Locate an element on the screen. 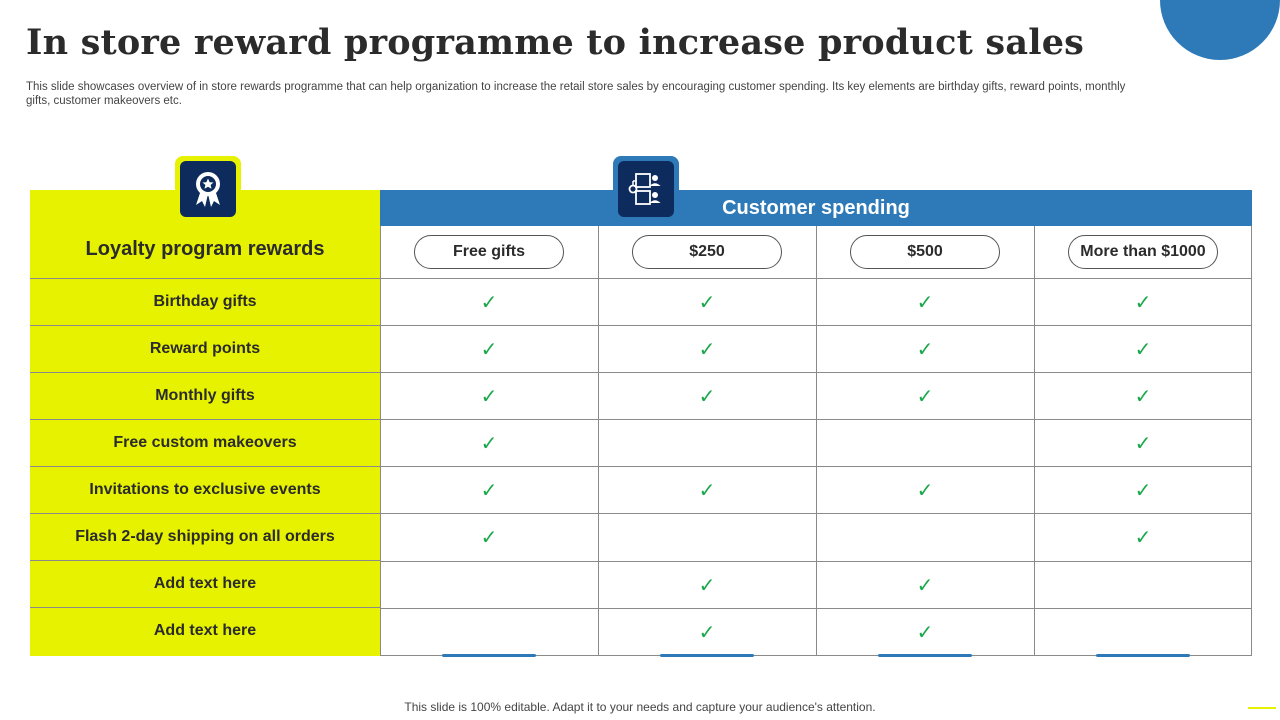  column-header-cell: $250 is located at coordinates (707, 252).